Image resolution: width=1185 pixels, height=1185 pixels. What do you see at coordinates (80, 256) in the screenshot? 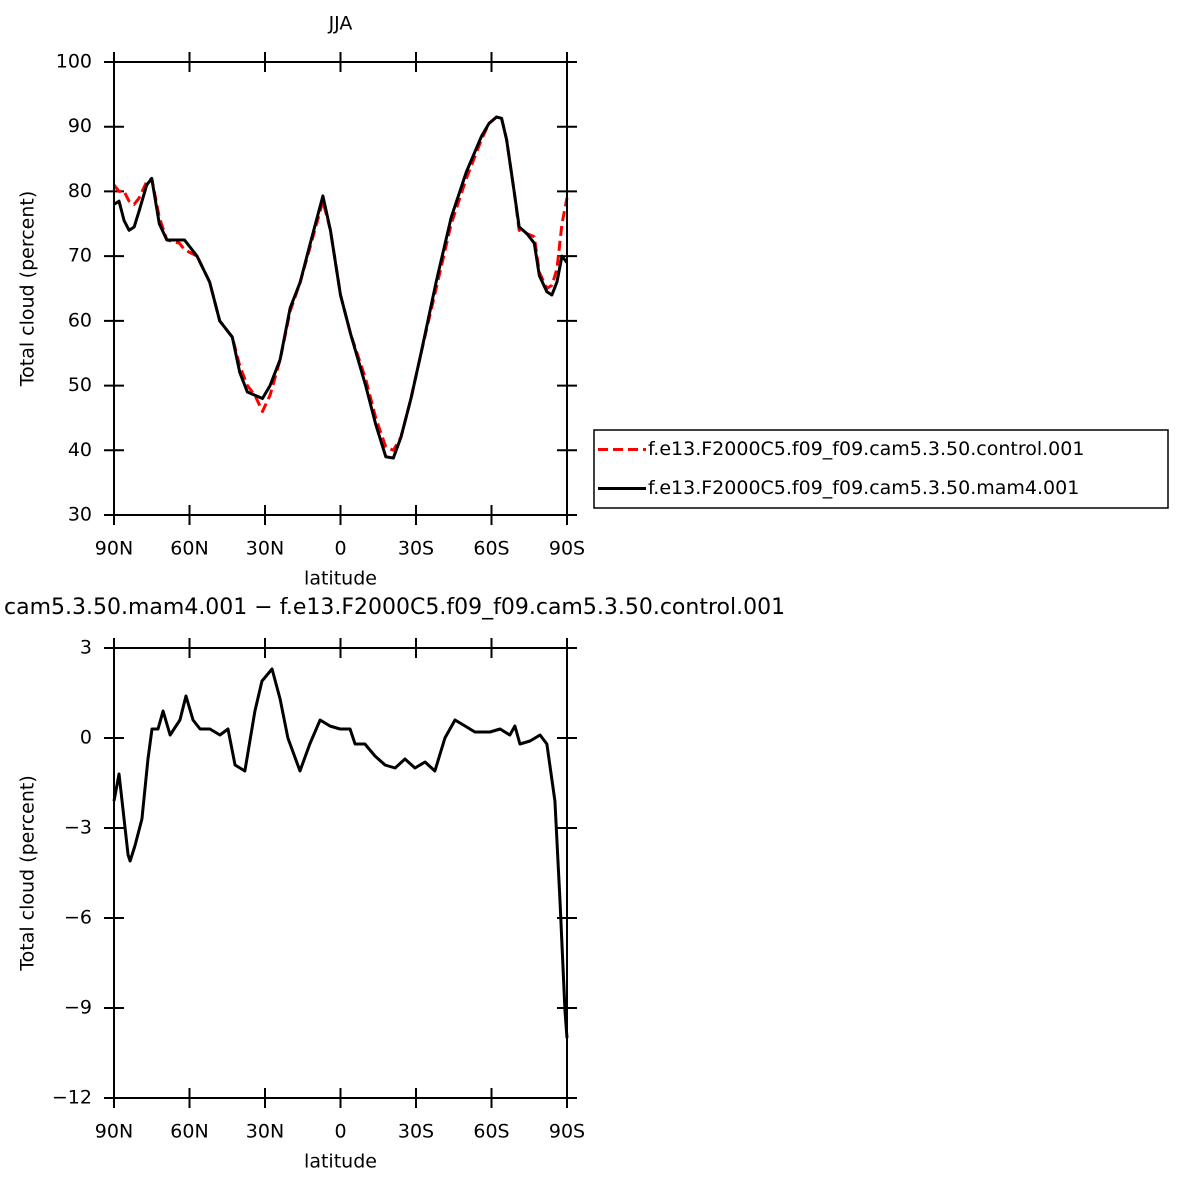
I see `y-tick-label: 70` at bounding box center [80, 256].